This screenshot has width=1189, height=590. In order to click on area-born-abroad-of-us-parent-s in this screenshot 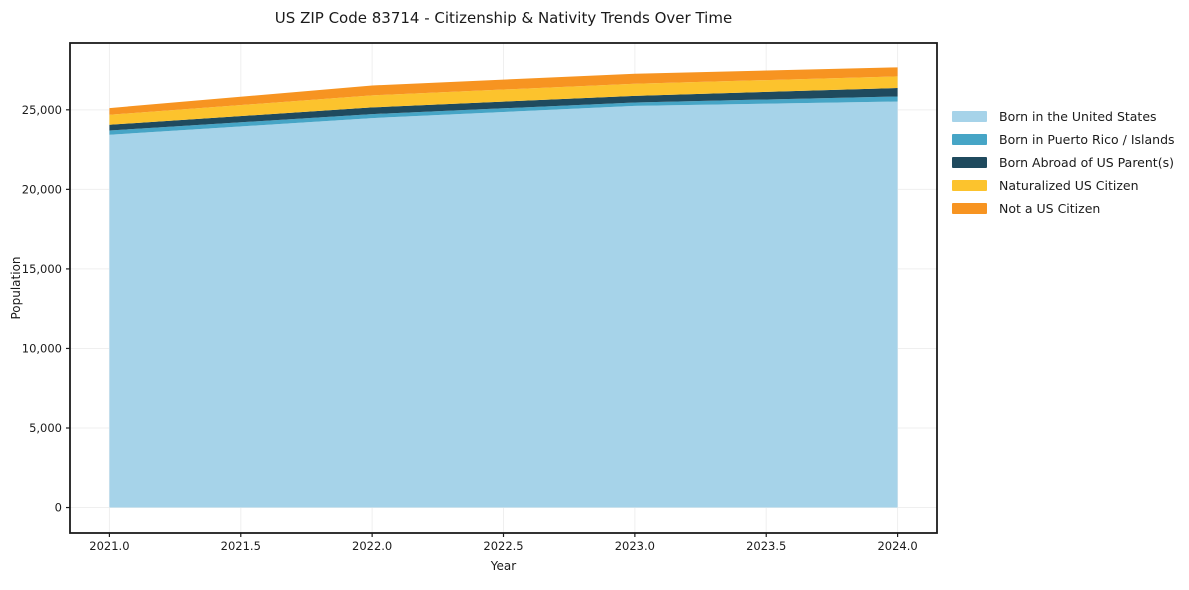, I will do `click(503, 109)`.